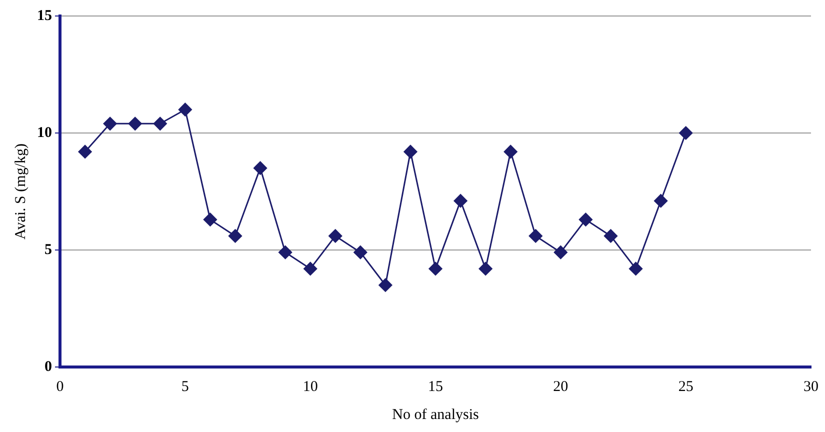  What do you see at coordinates (185, 386) in the screenshot?
I see `x-tick-label: 5` at bounding box center [185, 386].